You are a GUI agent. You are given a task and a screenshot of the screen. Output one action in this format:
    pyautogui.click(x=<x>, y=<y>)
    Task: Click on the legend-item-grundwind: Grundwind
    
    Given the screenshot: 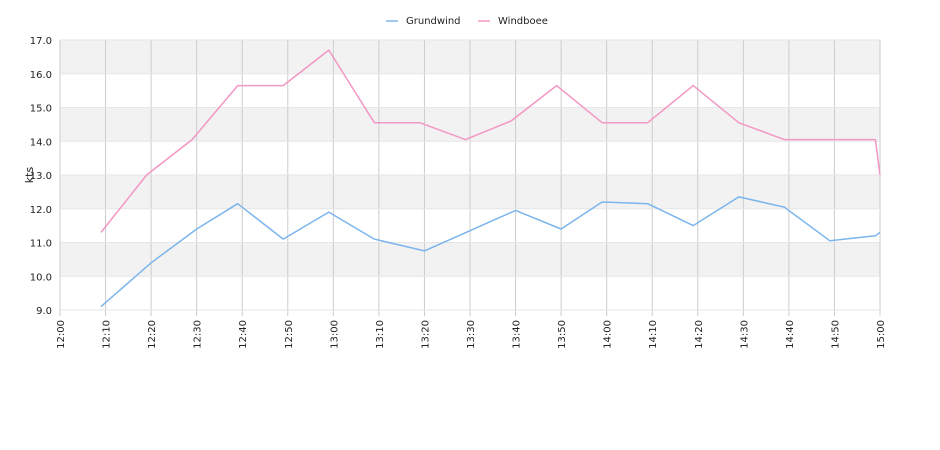 What is the action you would take?
    pyautogui.click(x=423, y=21)
    